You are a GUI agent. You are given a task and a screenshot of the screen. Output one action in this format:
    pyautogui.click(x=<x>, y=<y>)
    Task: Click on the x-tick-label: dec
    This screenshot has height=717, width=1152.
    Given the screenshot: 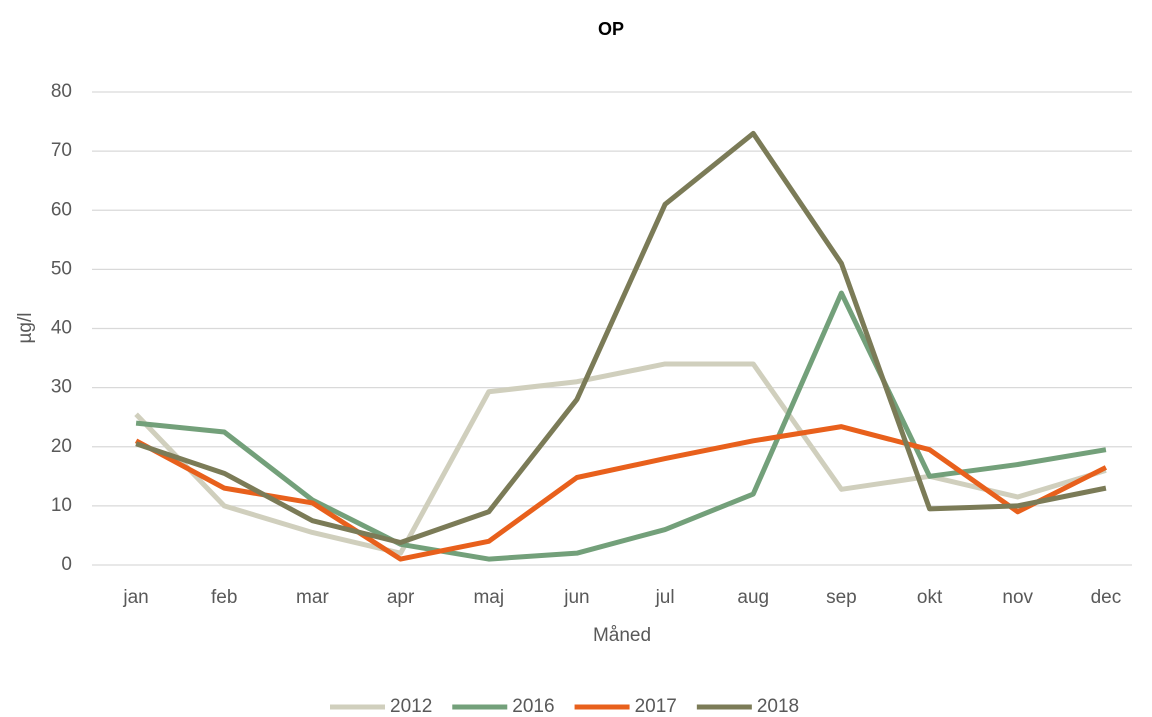 What is the action you would take?
    pyautogui.click(x=1106, y=597)
    